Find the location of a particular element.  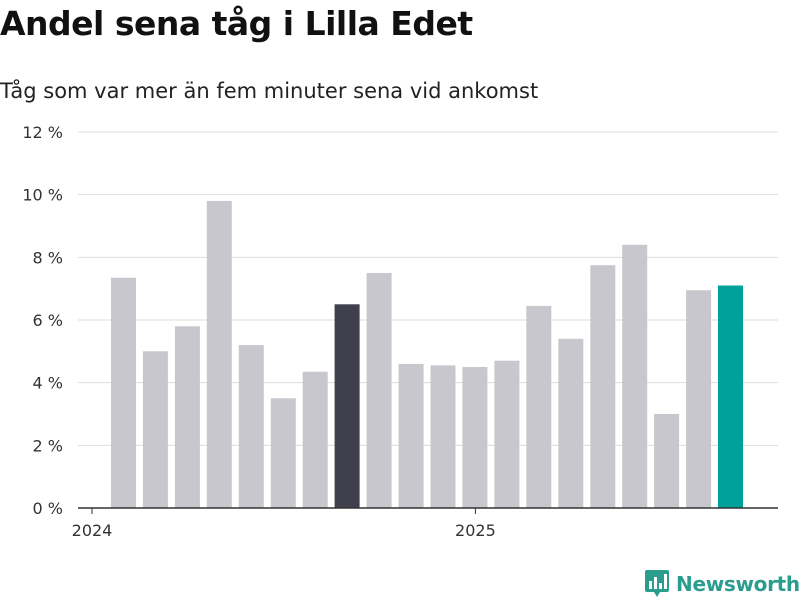

x-tick-label: 2025 is located at coordinates (475, 530).